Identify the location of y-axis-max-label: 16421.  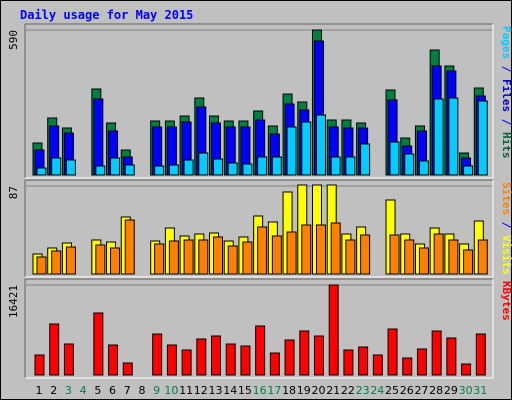
(13, 301).